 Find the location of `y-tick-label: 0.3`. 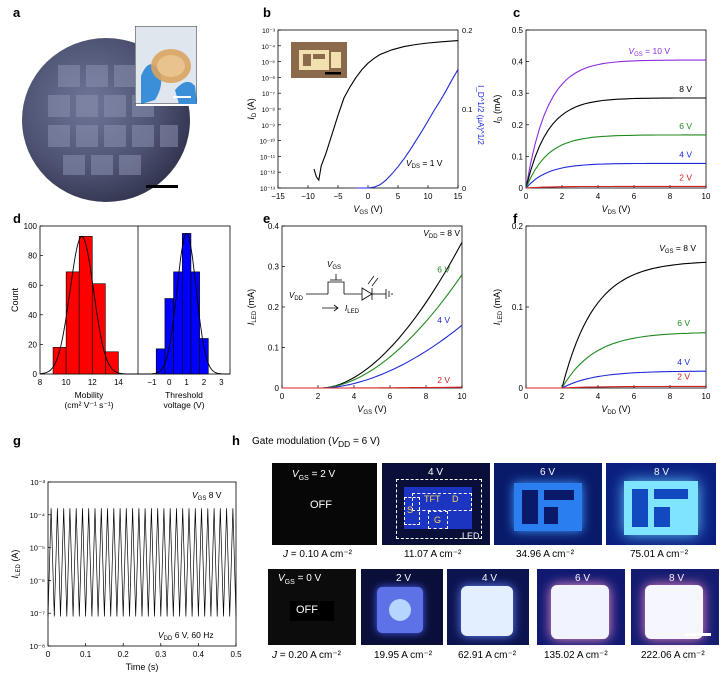

y-tick-label: 0.3 is located at coordinates (518, 93).